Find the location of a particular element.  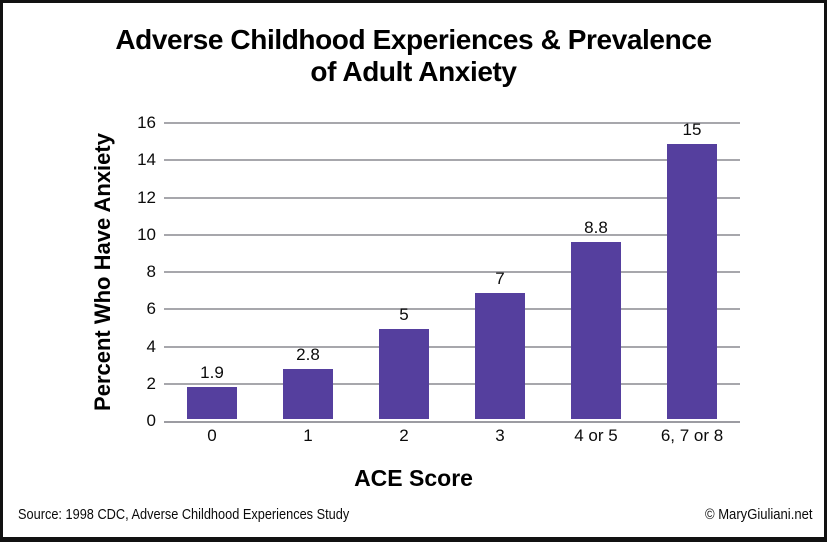

y-tick-label-2: 2 is located at coordinates (151, 383).